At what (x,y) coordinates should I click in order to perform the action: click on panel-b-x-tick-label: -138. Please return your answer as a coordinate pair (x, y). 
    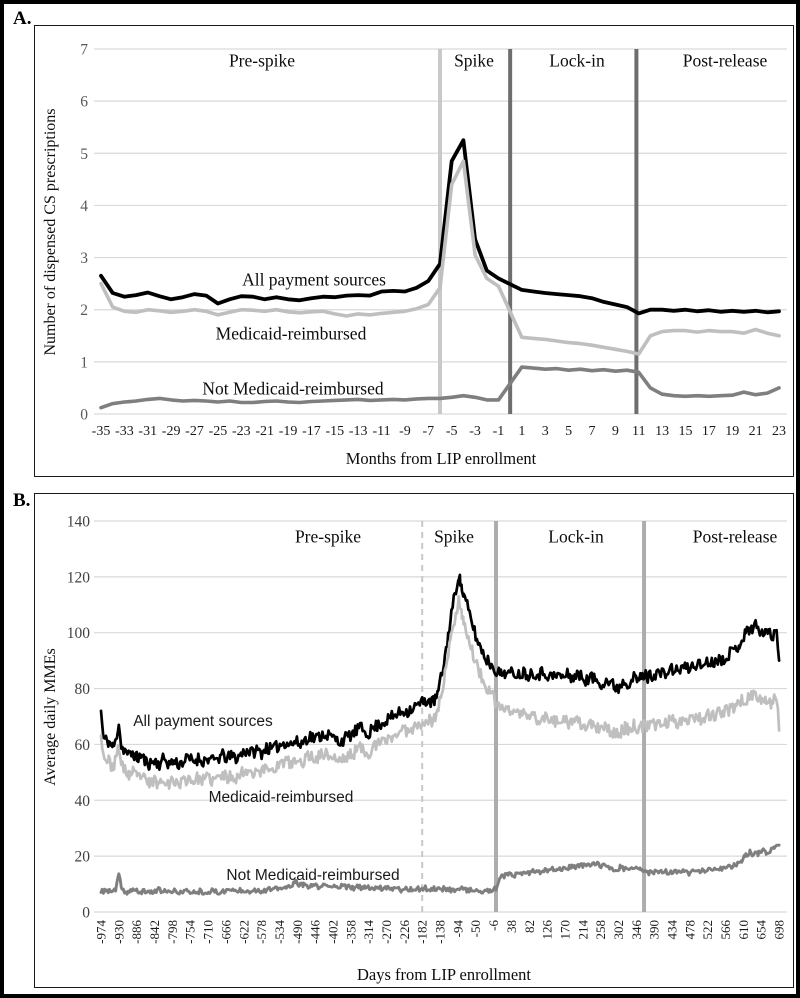
    Looking at the image, I should click on (440, 932).